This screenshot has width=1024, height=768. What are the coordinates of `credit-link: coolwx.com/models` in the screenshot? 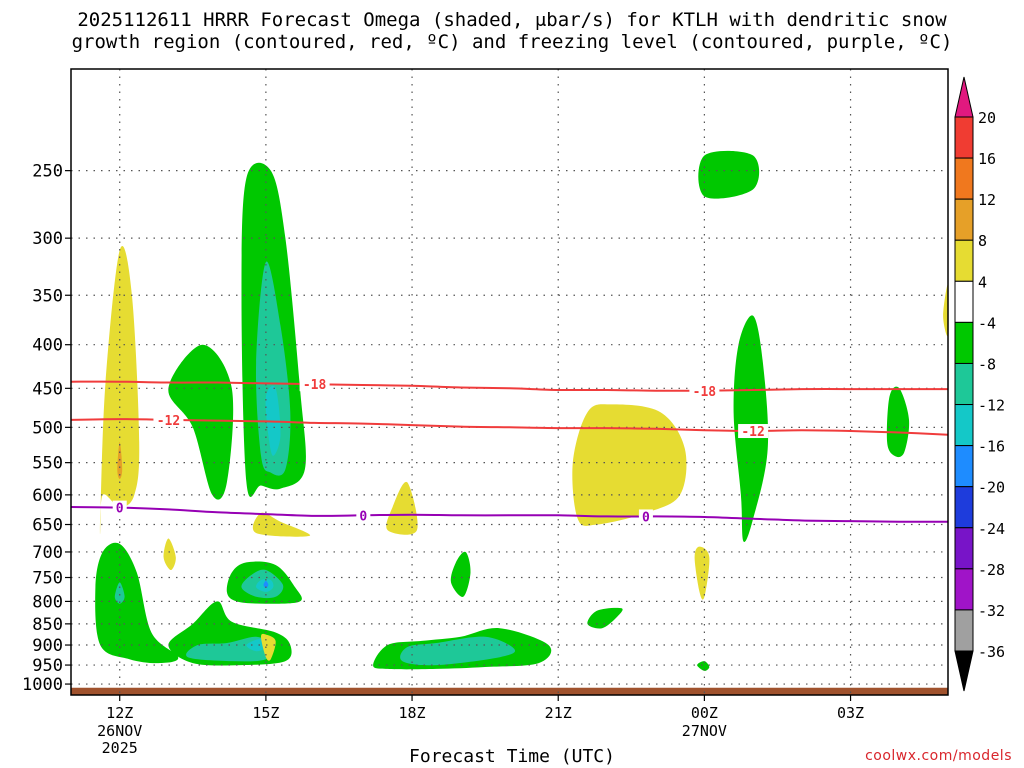 It's located at (938, 756).